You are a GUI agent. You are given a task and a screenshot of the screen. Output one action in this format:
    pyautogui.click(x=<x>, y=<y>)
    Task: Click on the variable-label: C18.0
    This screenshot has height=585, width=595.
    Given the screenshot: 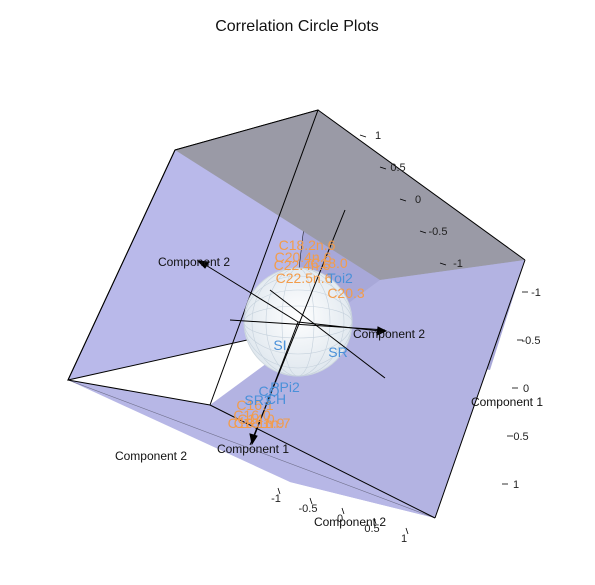 What is the action you would take?
    pyautogui.click(x=329, y=263)
    